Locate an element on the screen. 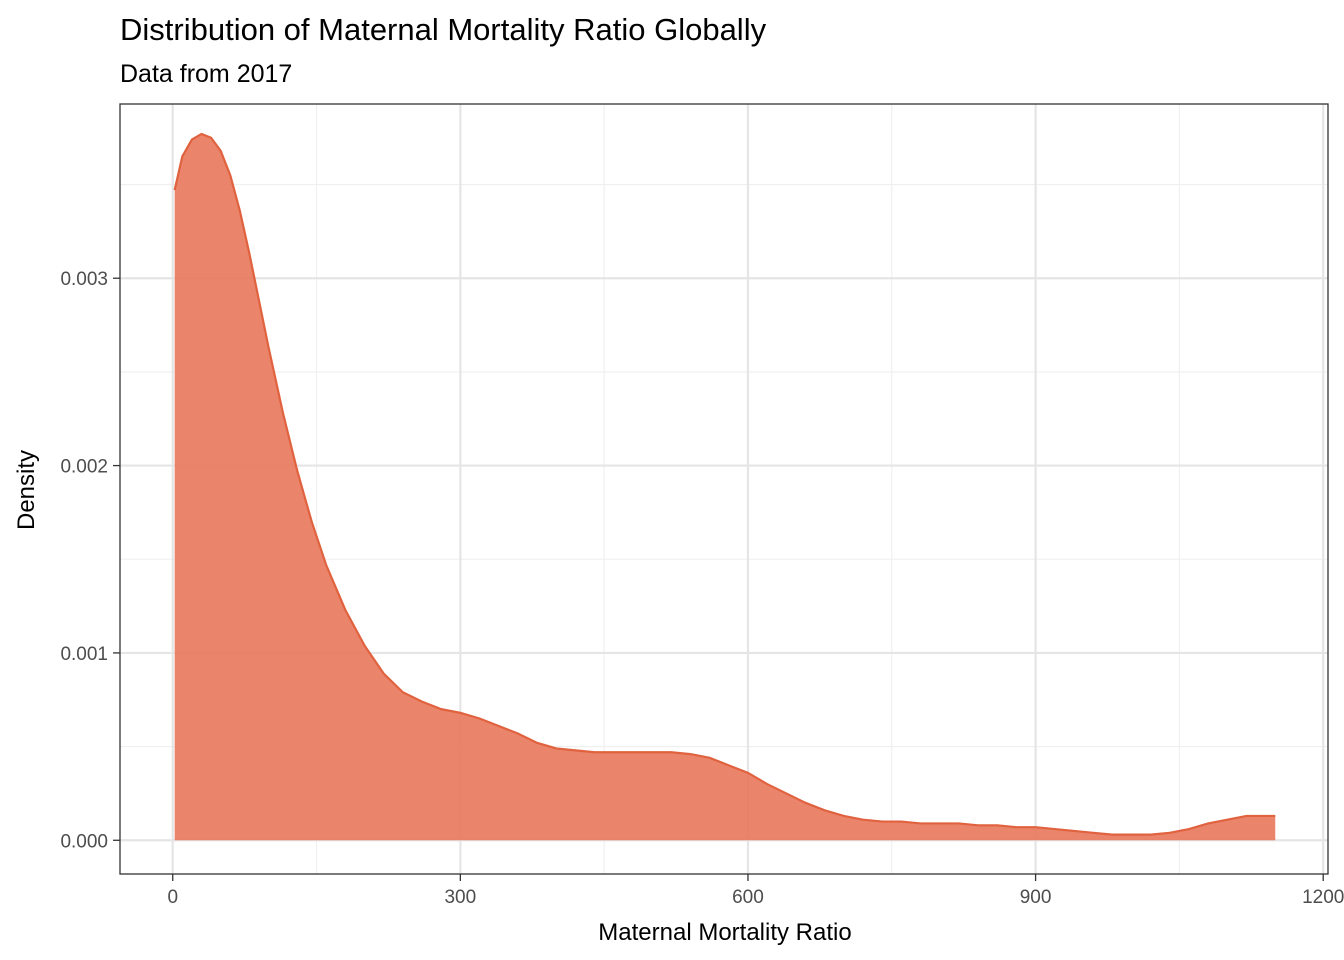 This screenshot has height=960, width=1344. y-tick-label: 0.001 is located at coordinates (84, 654).